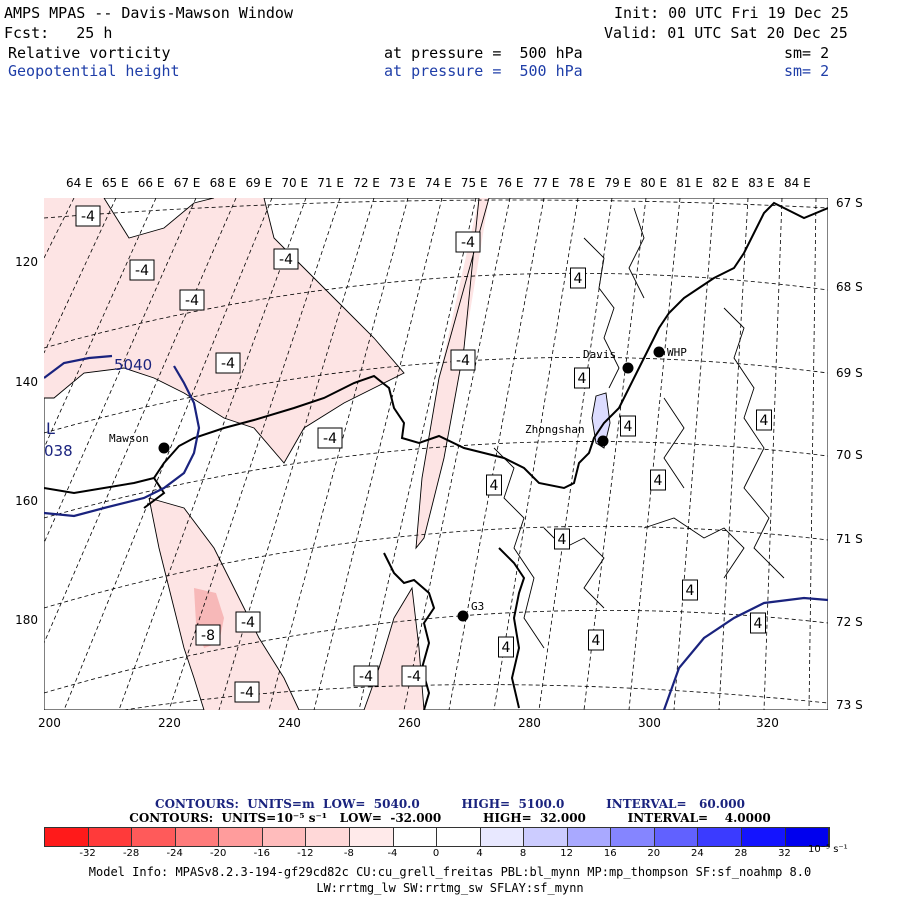 This screenshot has height=900, width=900. Describe the element at coordinates (129, 438) in the screenshot. I see `station-label: Mawson` at that location.